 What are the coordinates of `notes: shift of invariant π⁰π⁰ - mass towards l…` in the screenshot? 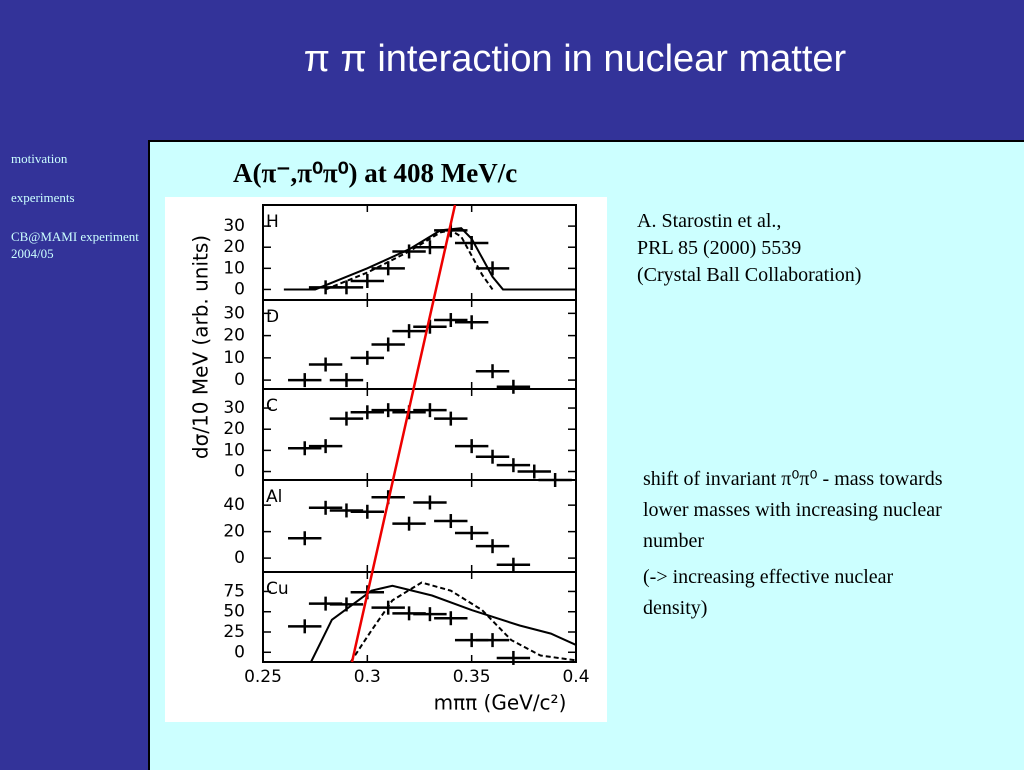 It's located at (798, 546).